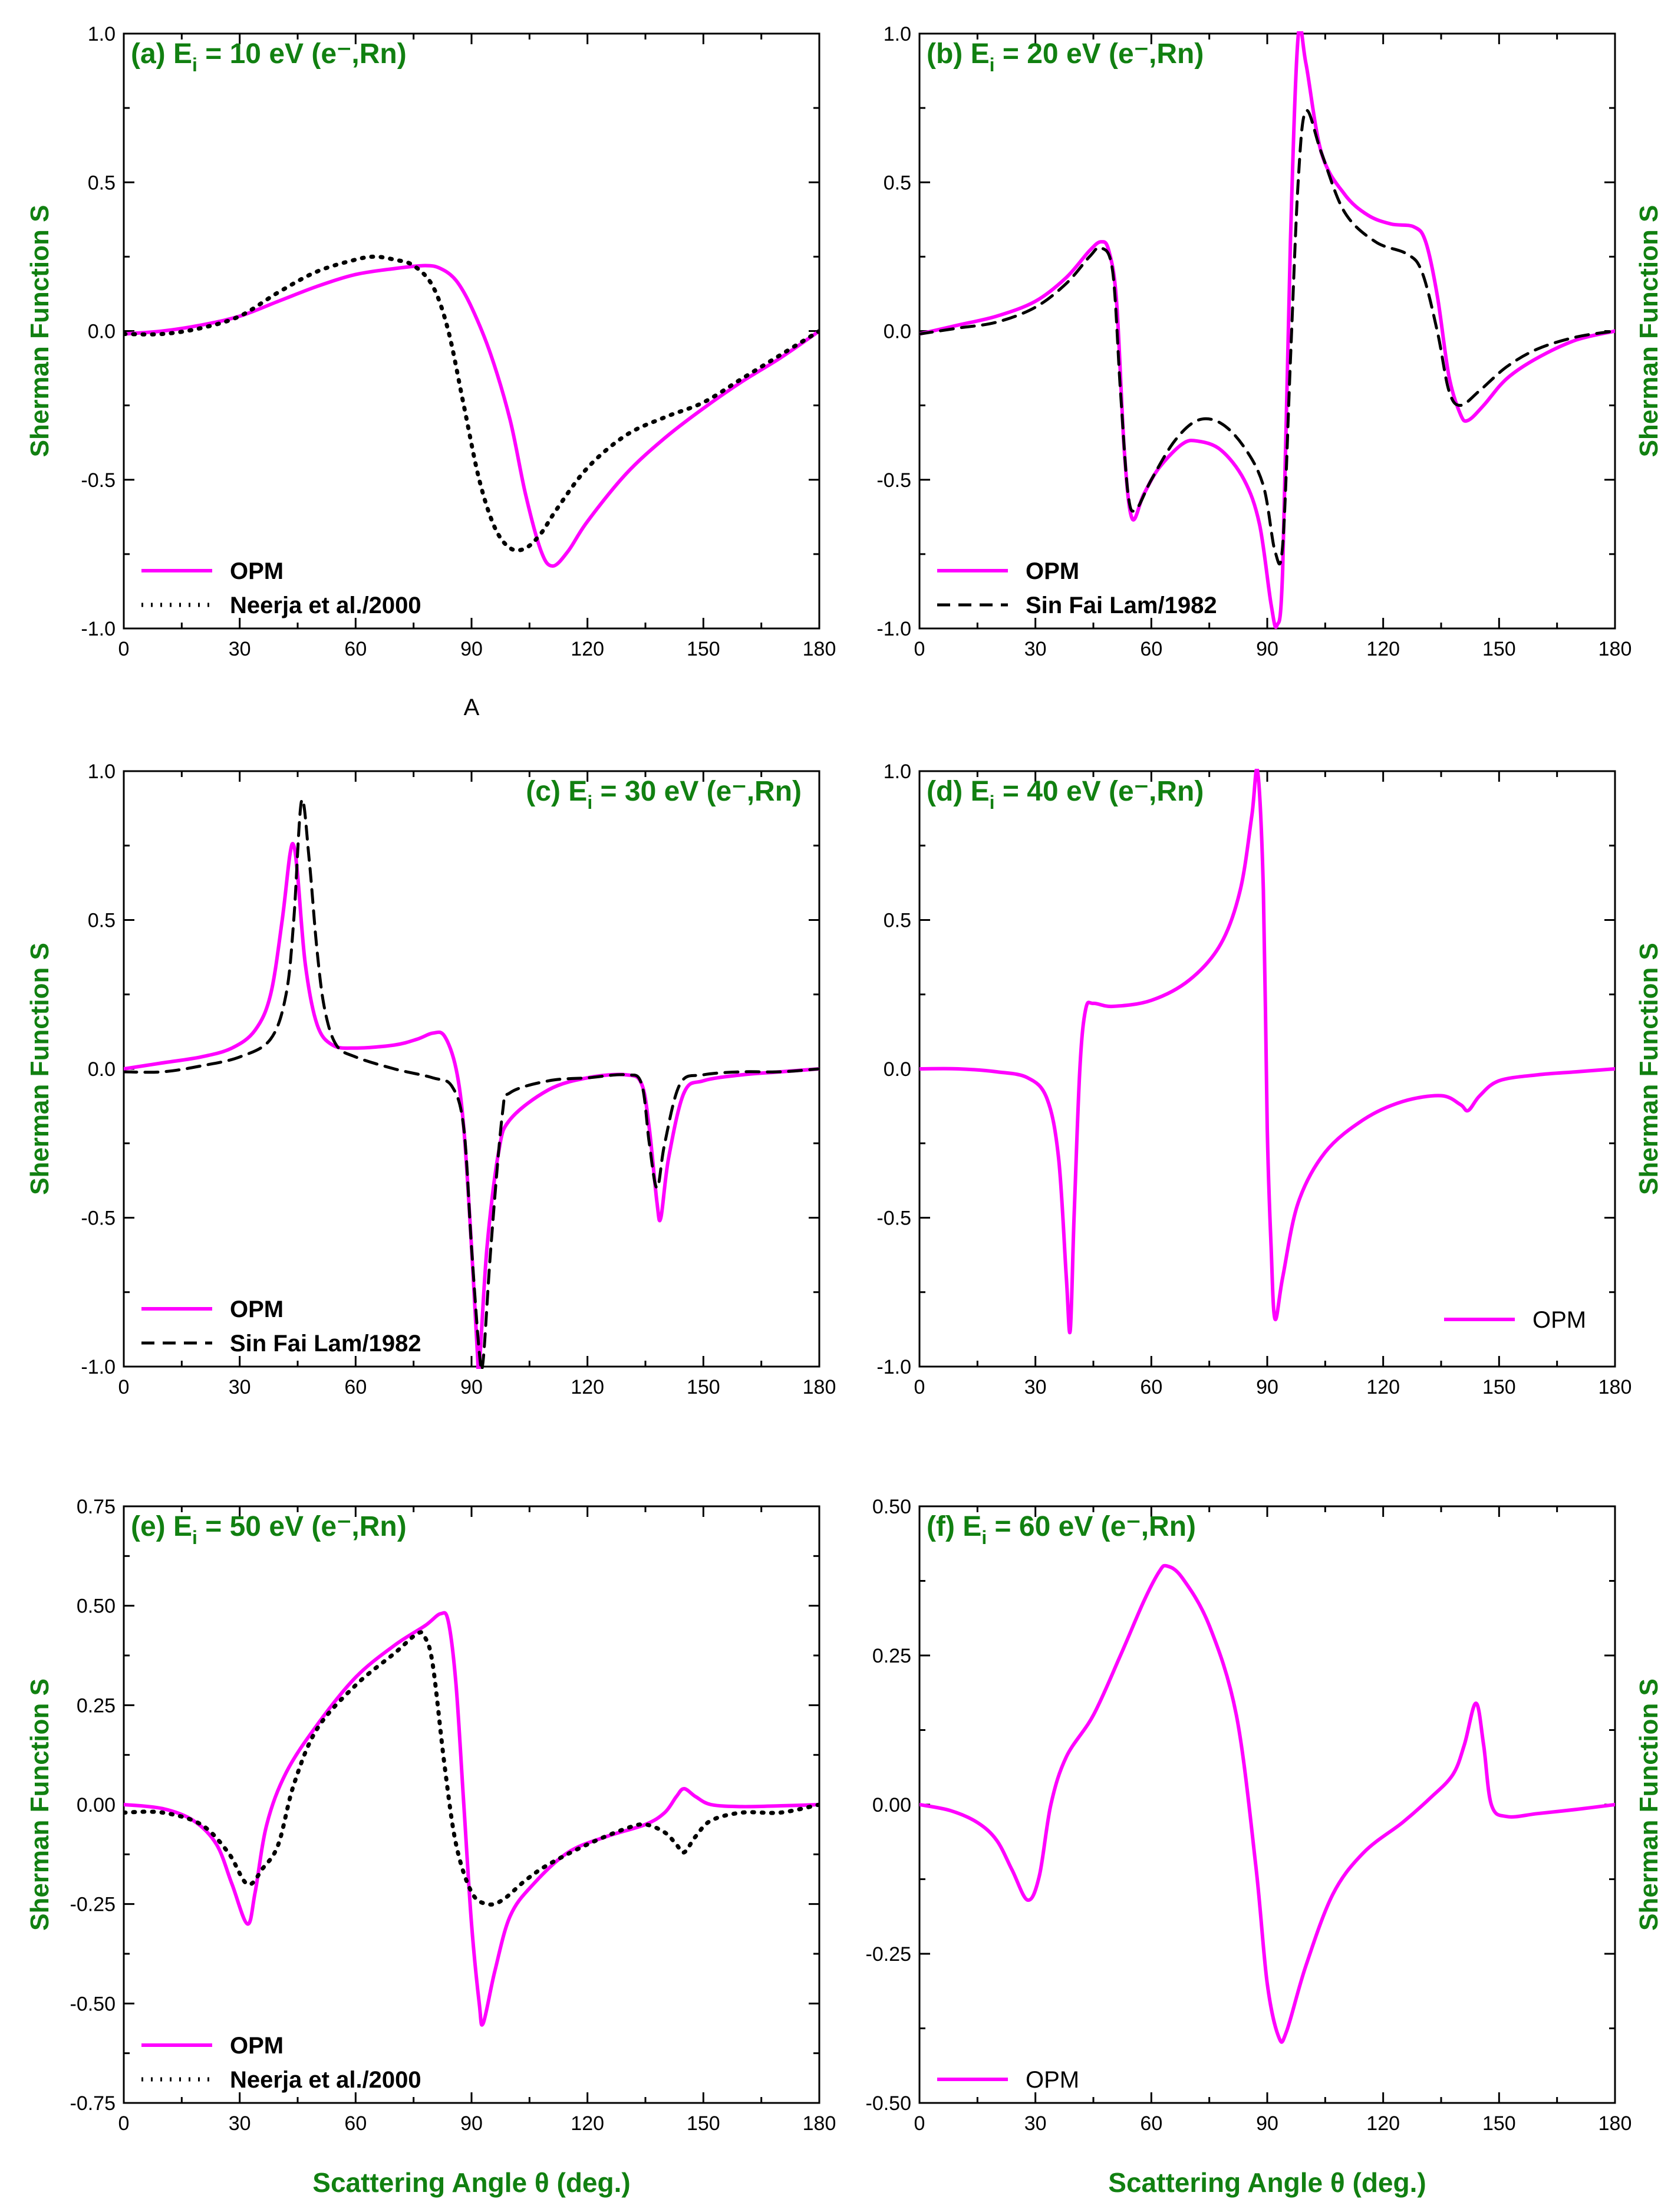  What do you see at coordinates (98, 1218) in the screenshot?
I see `y-tick-label-c: -0.5` at bounding box center [98, 1218].